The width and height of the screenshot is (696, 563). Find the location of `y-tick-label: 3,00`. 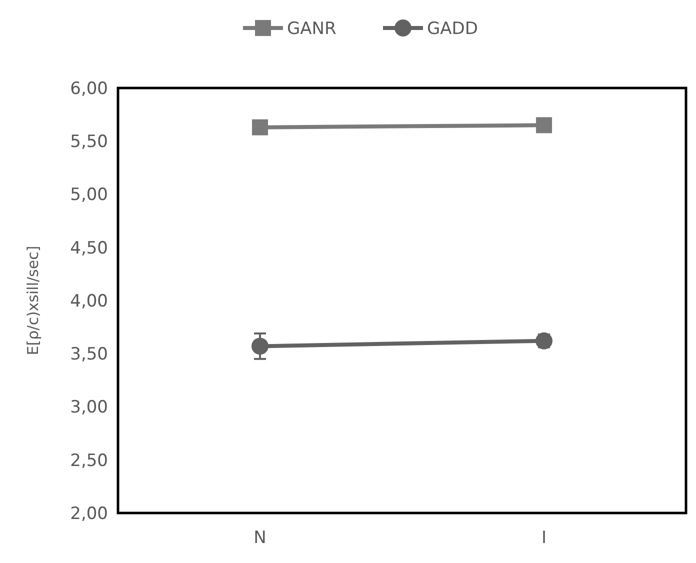

y-tick-label: 3,00 is located at coordinates (89, 408).